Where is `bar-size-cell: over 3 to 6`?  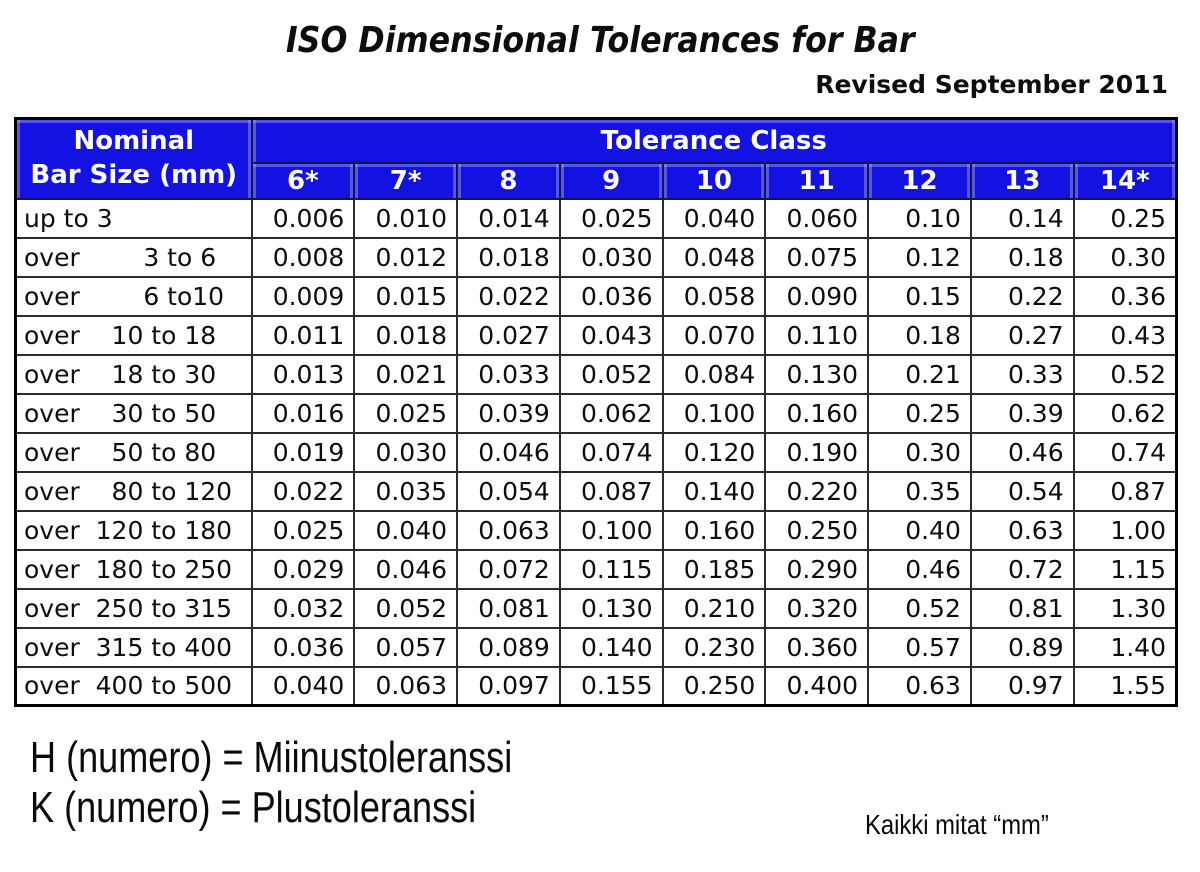 bar-size-cell: over 3 to 6 is located at coordinates (133, 257).